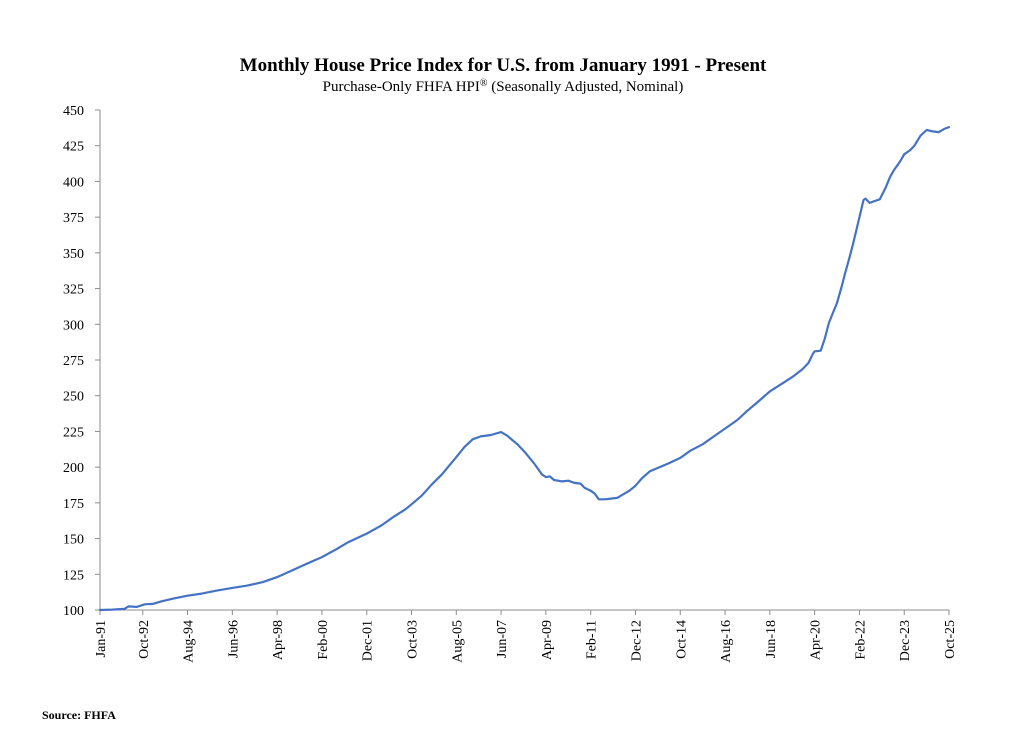  I want to click on x-tick-label: Dec-23, so click(905, 640).